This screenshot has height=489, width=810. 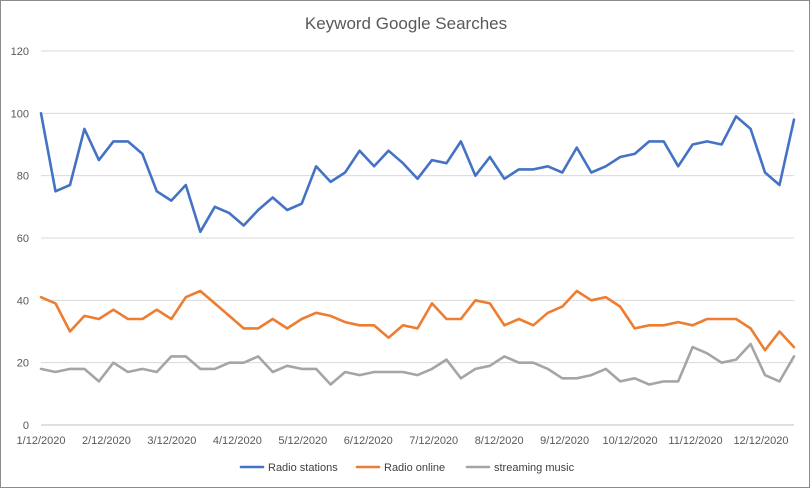 I want to click on x-tick-label: 5/12/2020, so click(x=302, y=441).